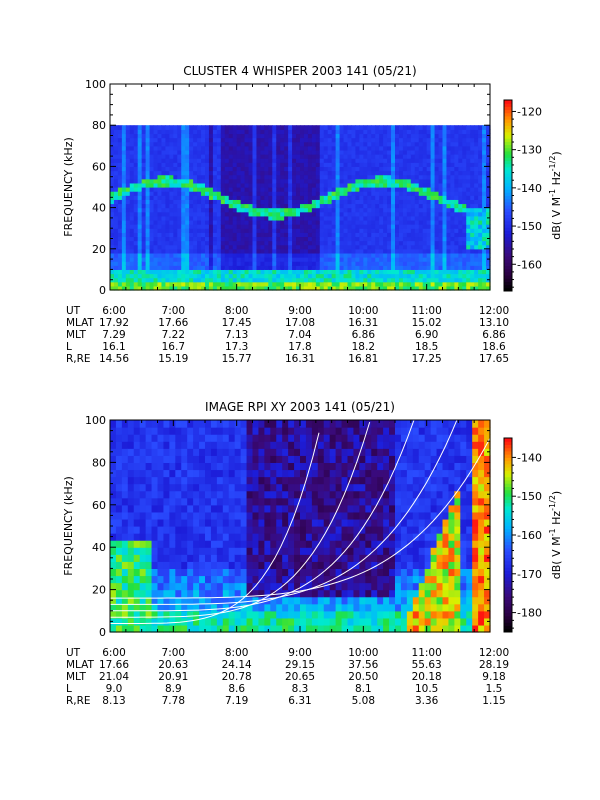 This screenshot has height=800, width=600. I want to click on x-tick-label: 12:00, so click(494, 311).